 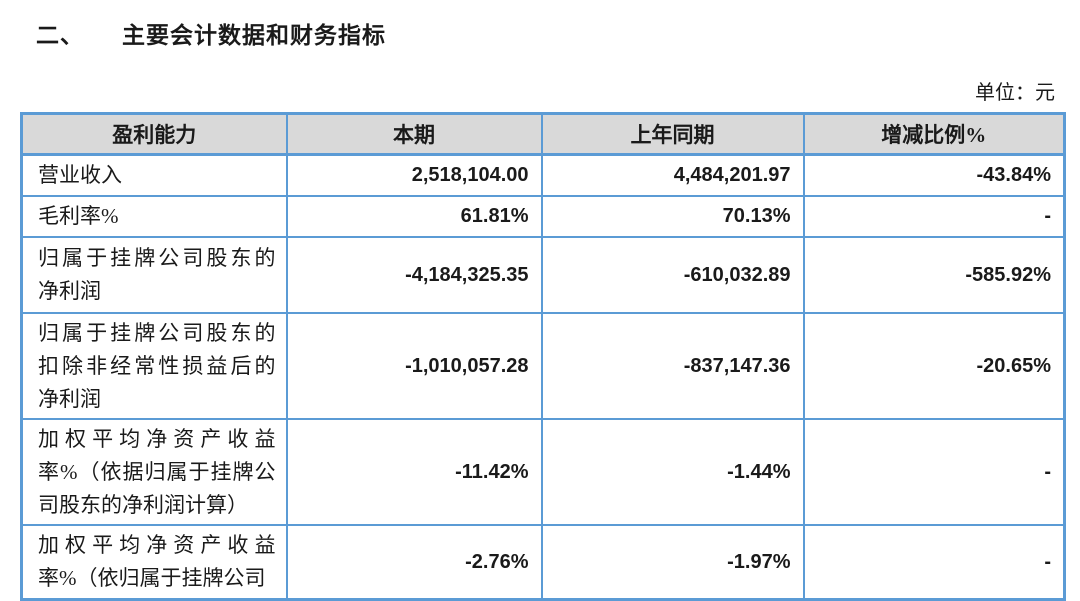 What do you see at coordinates (934, 134) in the screenshot?
I see `header-change-ratio: 增减比例%` at bounding box center [934, 134].